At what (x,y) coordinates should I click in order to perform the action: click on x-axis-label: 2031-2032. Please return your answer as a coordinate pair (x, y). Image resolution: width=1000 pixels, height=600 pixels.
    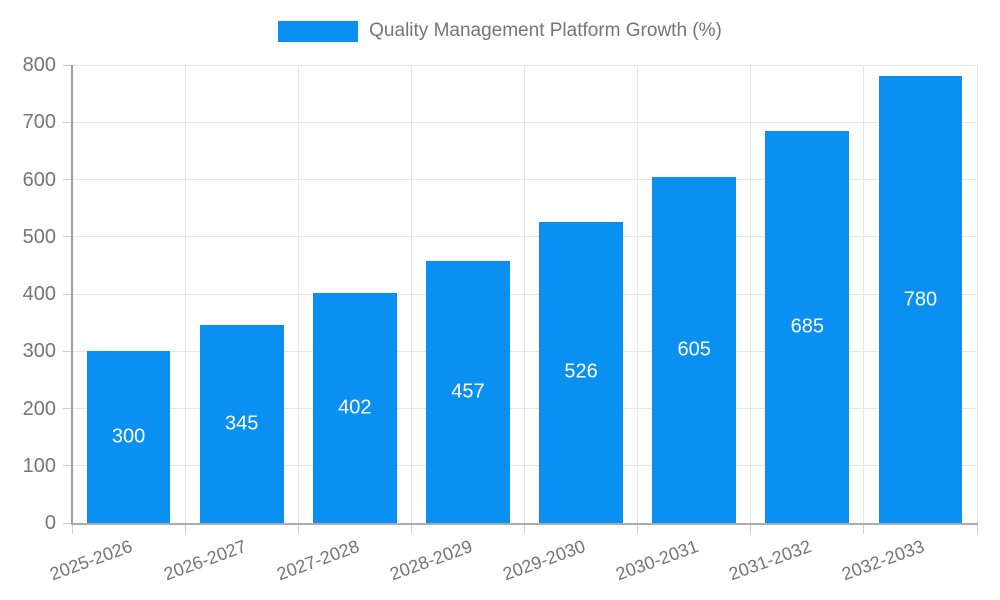
    Looking at the image, I should click on (770, 560).